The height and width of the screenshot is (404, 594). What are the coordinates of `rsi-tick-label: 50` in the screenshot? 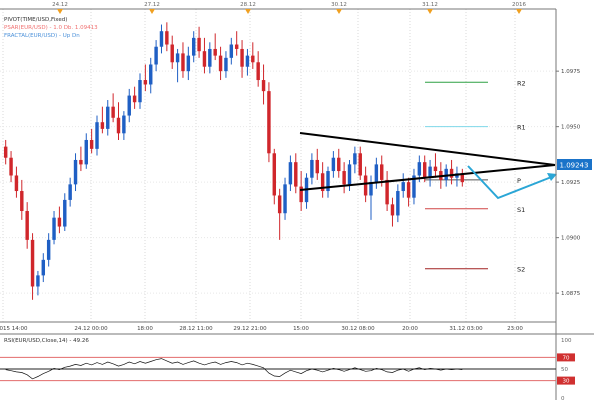 It's located at (564, 370).